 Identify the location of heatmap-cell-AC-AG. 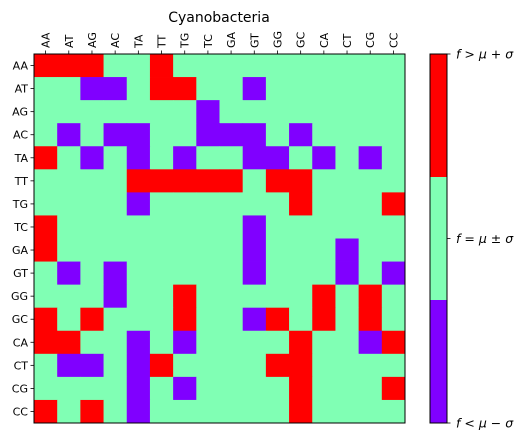
(92, 135).